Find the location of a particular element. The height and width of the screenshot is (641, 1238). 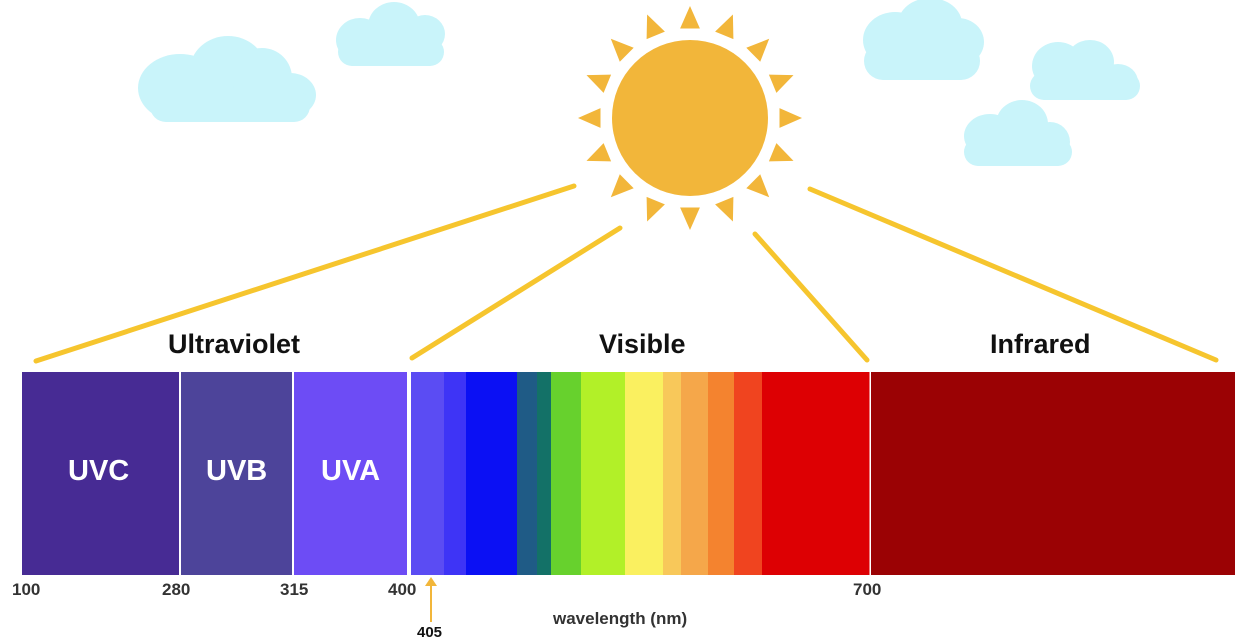

tick-label-315: 315 is located at coordinates (294, 589).